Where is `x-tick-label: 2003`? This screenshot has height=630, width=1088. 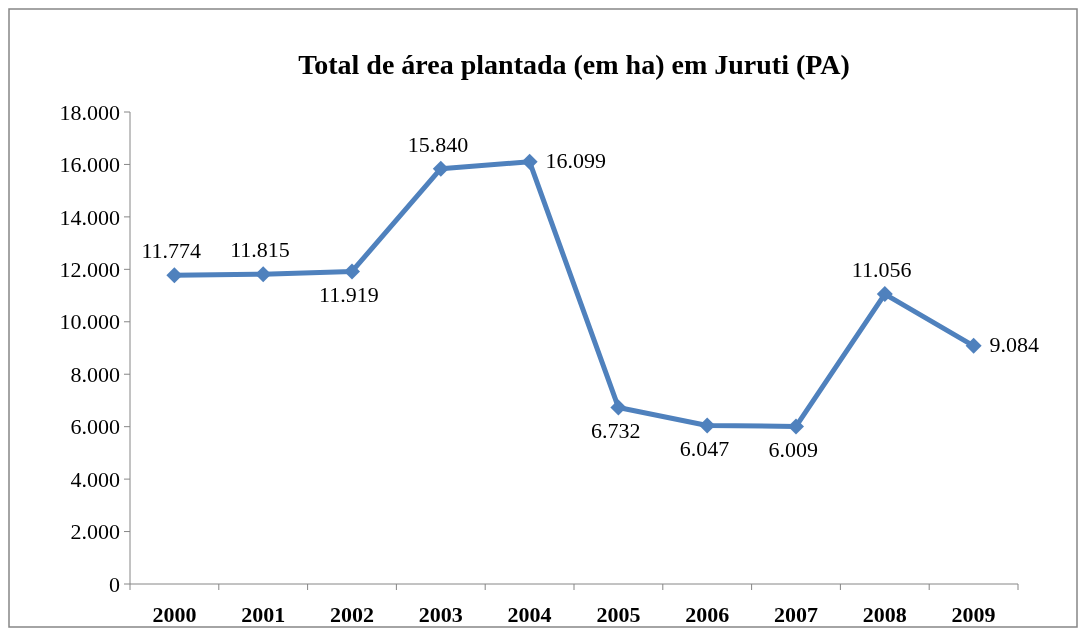 x-tick-label: 2003 is located at coordinates (440, 614).